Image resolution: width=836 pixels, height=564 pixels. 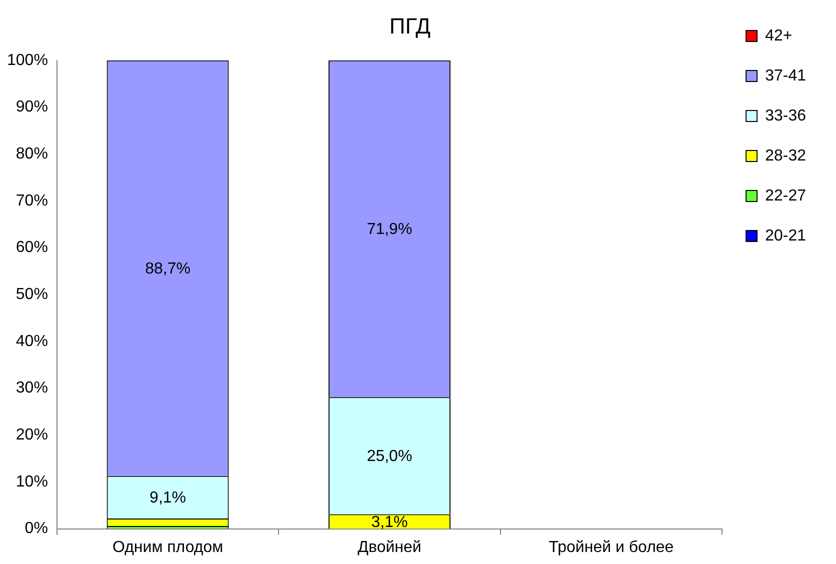 I want to click on y-tick-label: 20%, so click(x=32, y=435).